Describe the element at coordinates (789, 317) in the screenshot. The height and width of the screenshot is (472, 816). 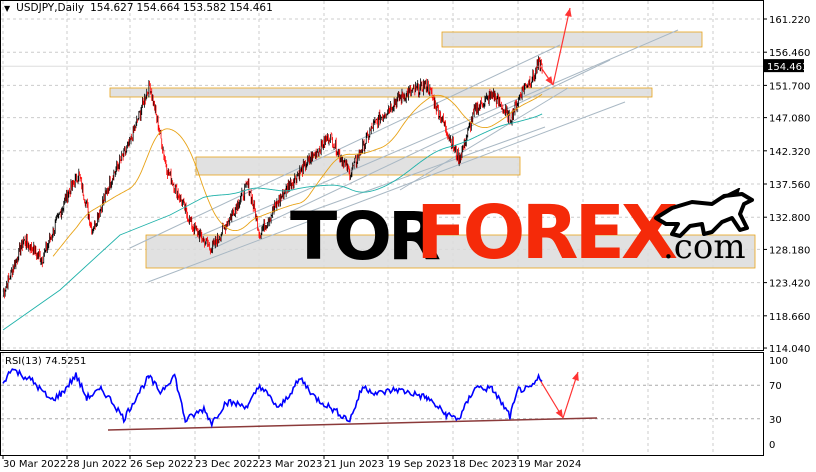
I see `price-tick-label: 118.660` at that location.